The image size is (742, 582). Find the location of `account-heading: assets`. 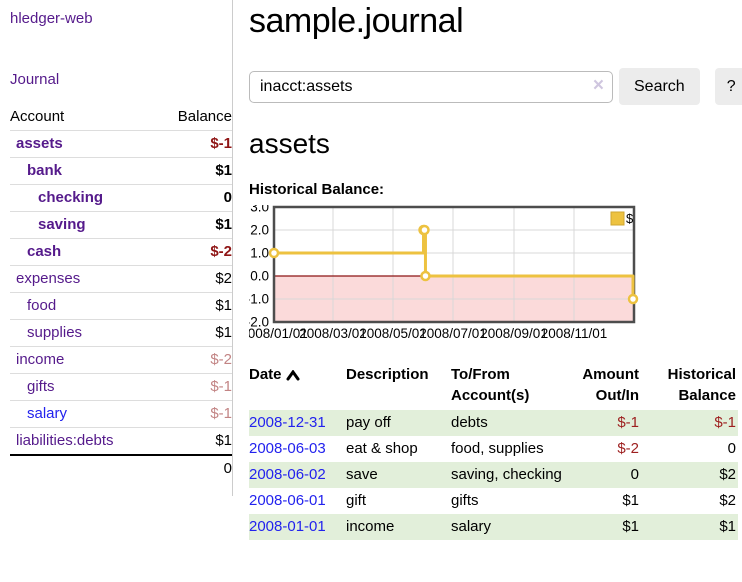

account-heading: assets is located at coordinates (289, 143).